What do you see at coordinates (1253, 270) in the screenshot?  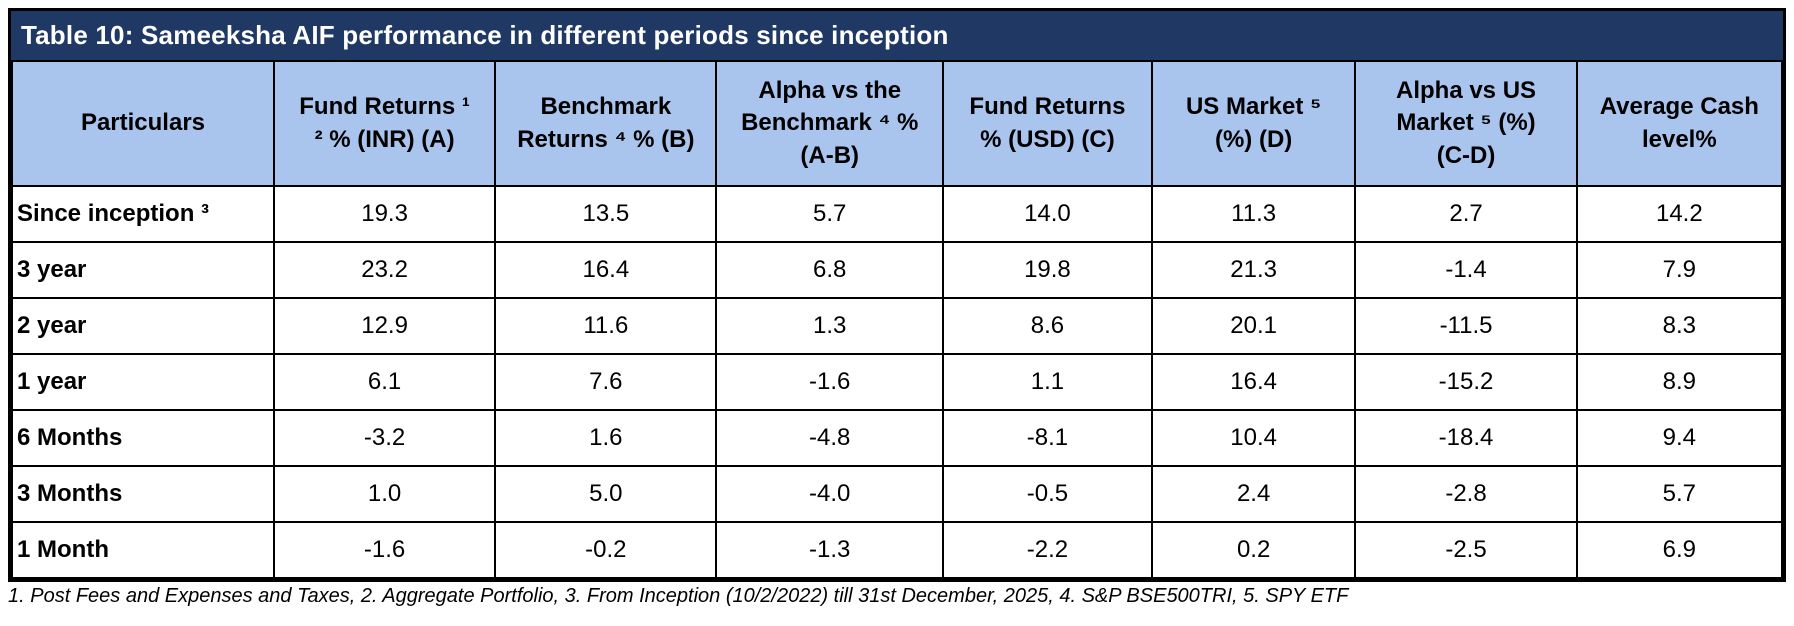 I see `value-cell: 21.3` at bounding box center [1253, 270].